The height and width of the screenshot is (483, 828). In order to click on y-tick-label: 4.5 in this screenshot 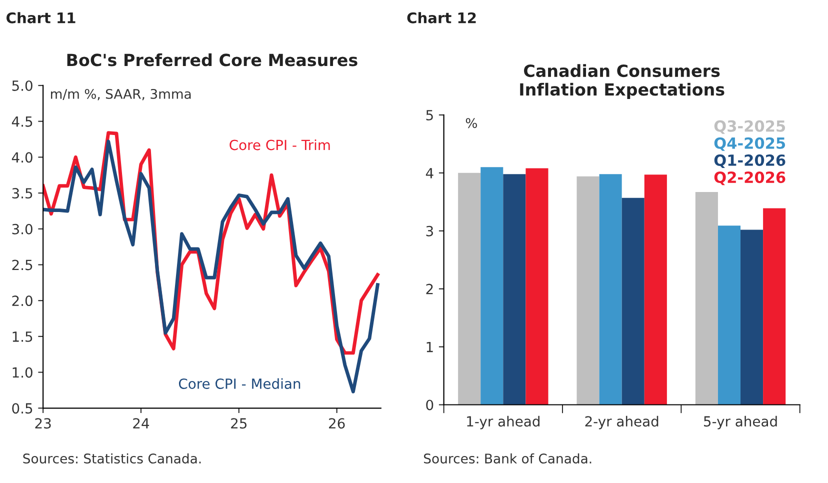, I will do `click(22, 121)`.